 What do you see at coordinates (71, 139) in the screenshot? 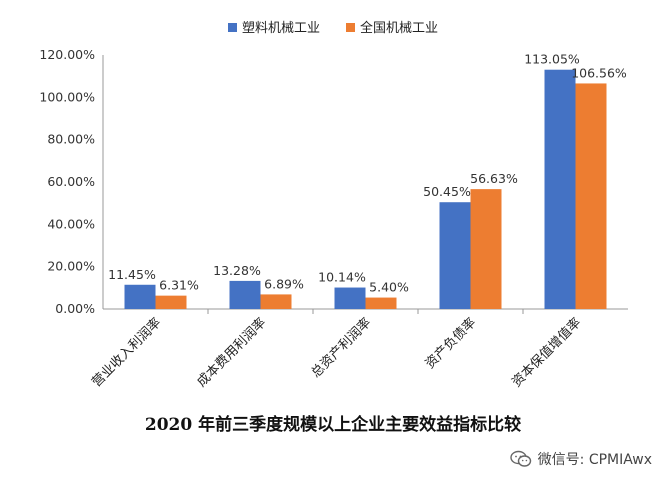
I see `y-tick-label: 80.00%` at bounding box center [71, 139].